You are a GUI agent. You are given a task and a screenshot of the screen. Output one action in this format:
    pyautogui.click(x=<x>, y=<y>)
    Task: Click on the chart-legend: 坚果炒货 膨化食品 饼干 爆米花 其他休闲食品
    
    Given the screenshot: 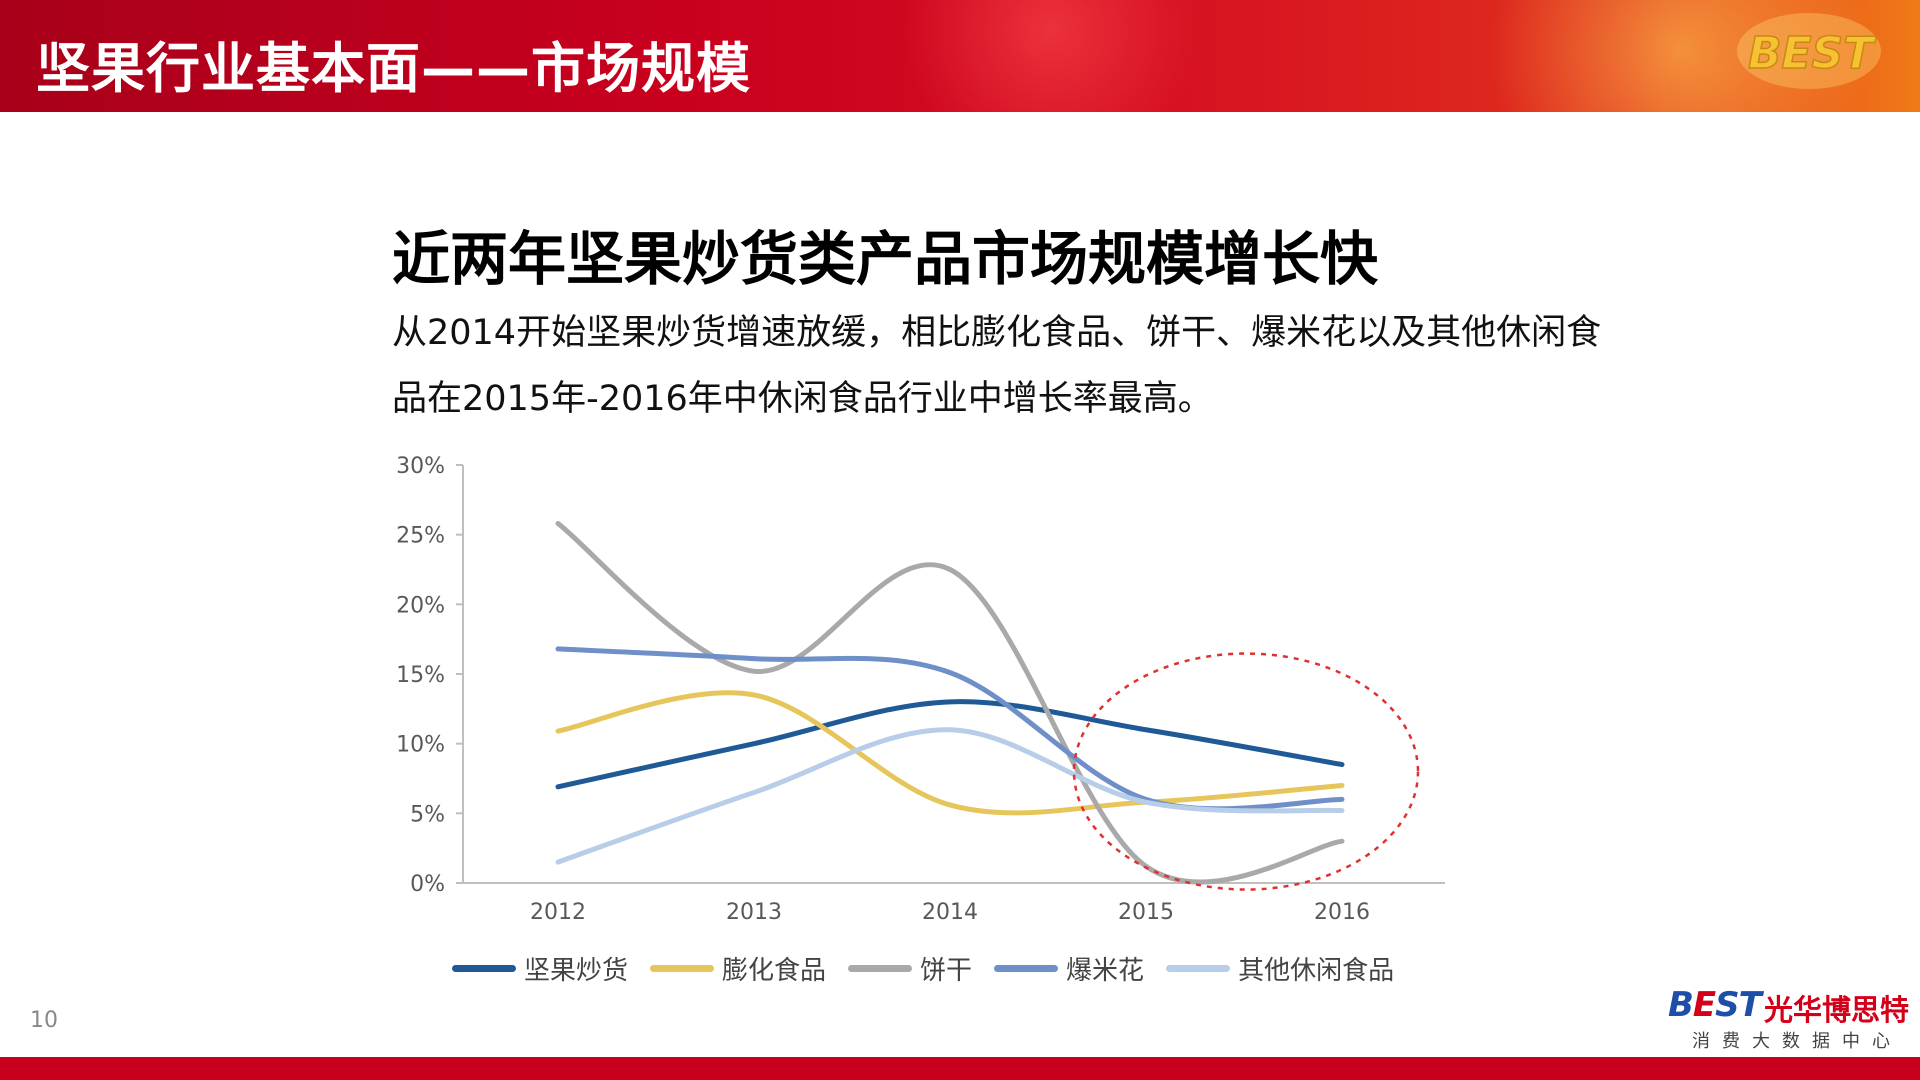 What is the action you would take?
    pyautogui.click(x=923, y=968)
    